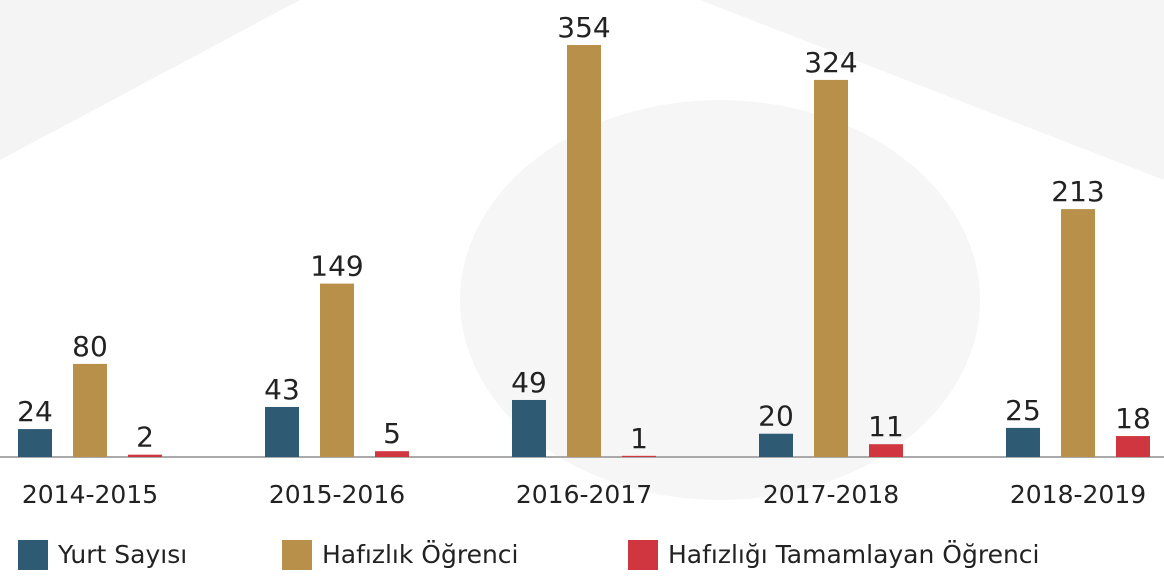 The width and height of the screenshot is (1164, 576). I want to click on data-label: 354, so click(583, 27).